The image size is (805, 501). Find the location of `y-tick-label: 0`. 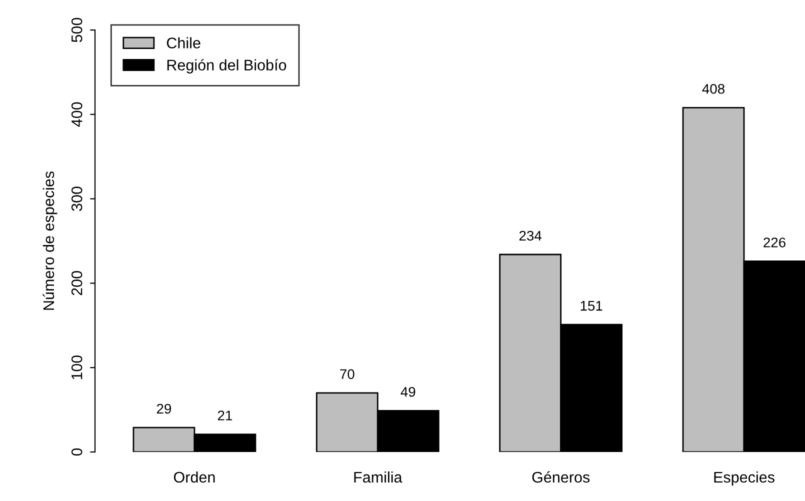

y-tick-label: 0 is located at coordinates (76, 452).